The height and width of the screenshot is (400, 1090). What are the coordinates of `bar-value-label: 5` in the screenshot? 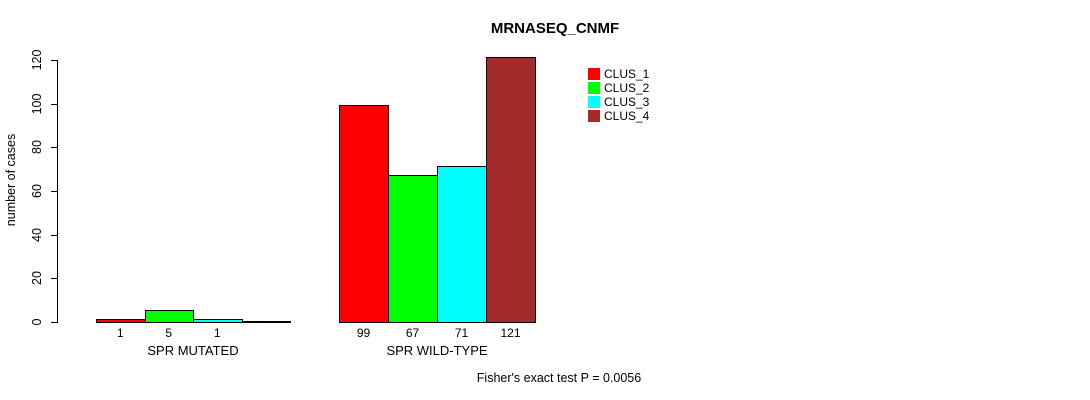 It's located at (169, 333).